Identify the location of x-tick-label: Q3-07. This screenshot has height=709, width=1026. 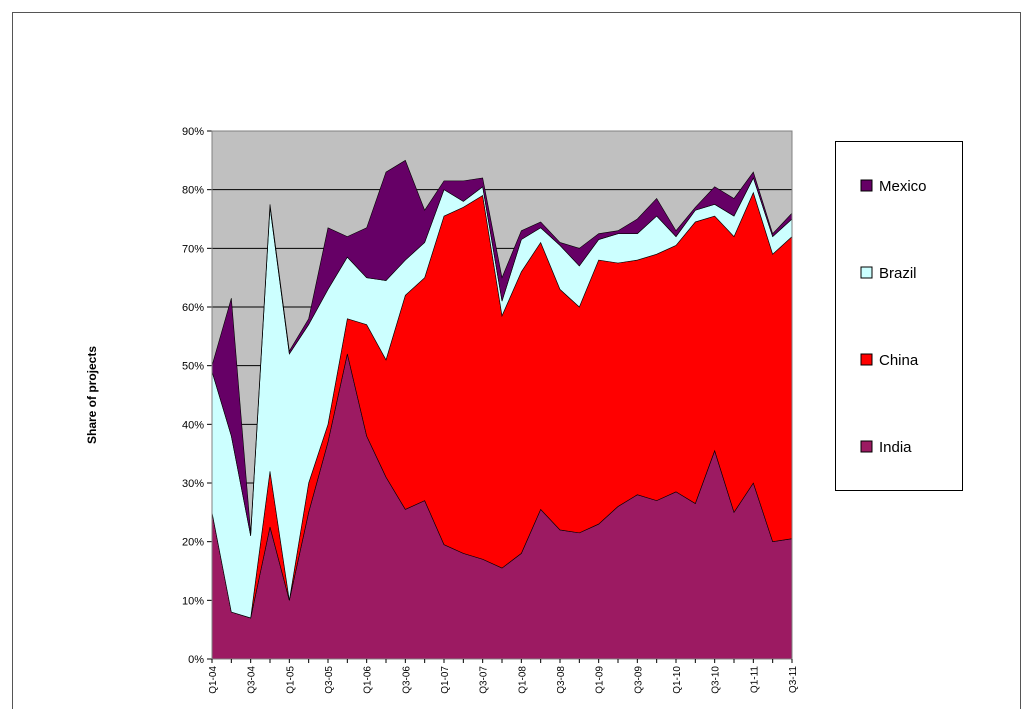
(484, 680).